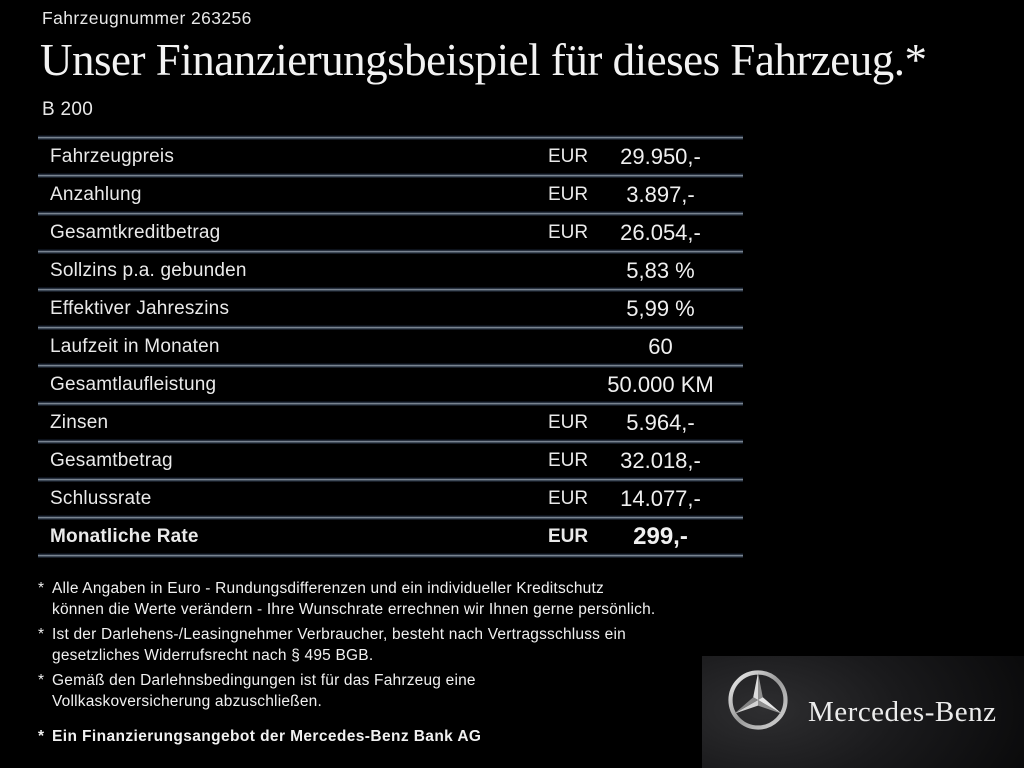  What do you see at coordinates (660, 536) in the screenshot?
I see `row-value: 299,-` at bounding box center [660, 536].